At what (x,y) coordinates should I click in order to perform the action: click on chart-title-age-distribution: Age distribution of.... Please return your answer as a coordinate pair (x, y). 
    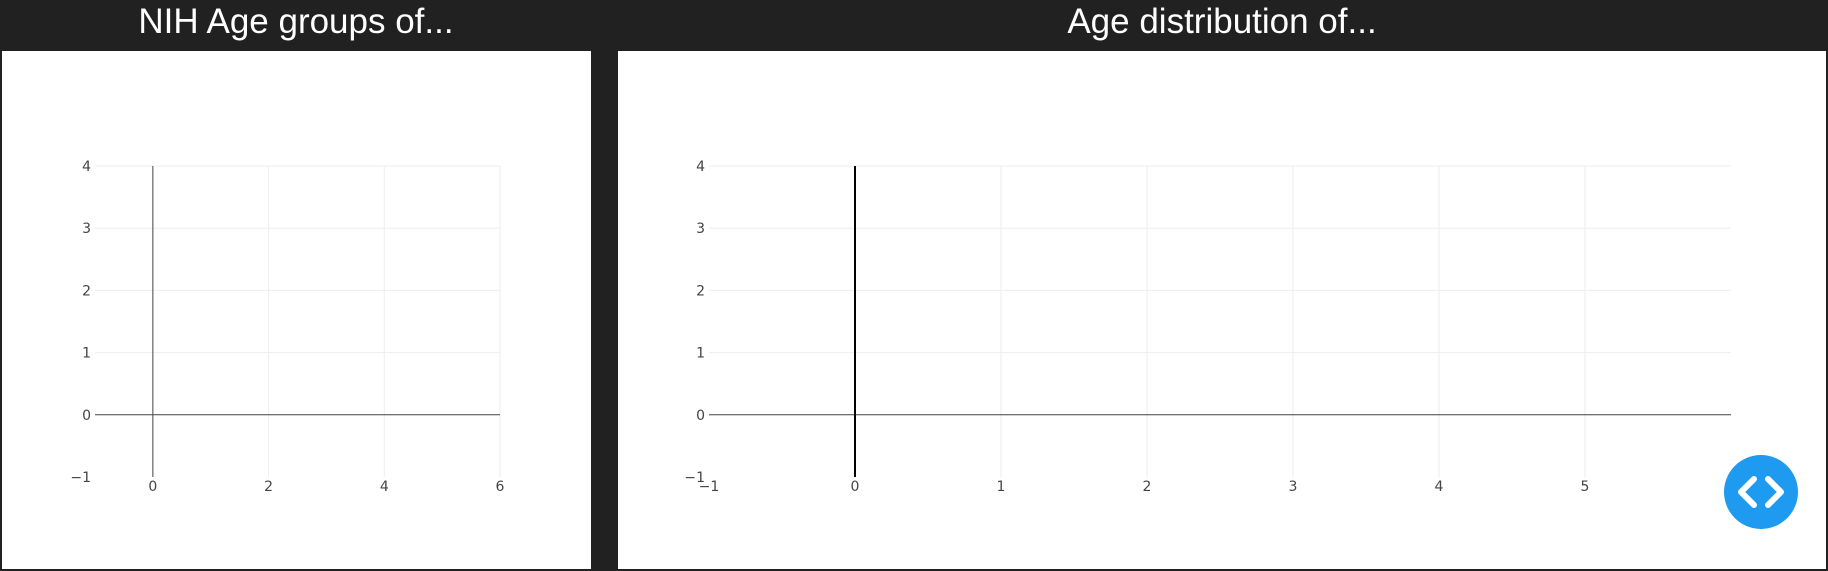
    Looking at the image, I should click on (1222, 21).